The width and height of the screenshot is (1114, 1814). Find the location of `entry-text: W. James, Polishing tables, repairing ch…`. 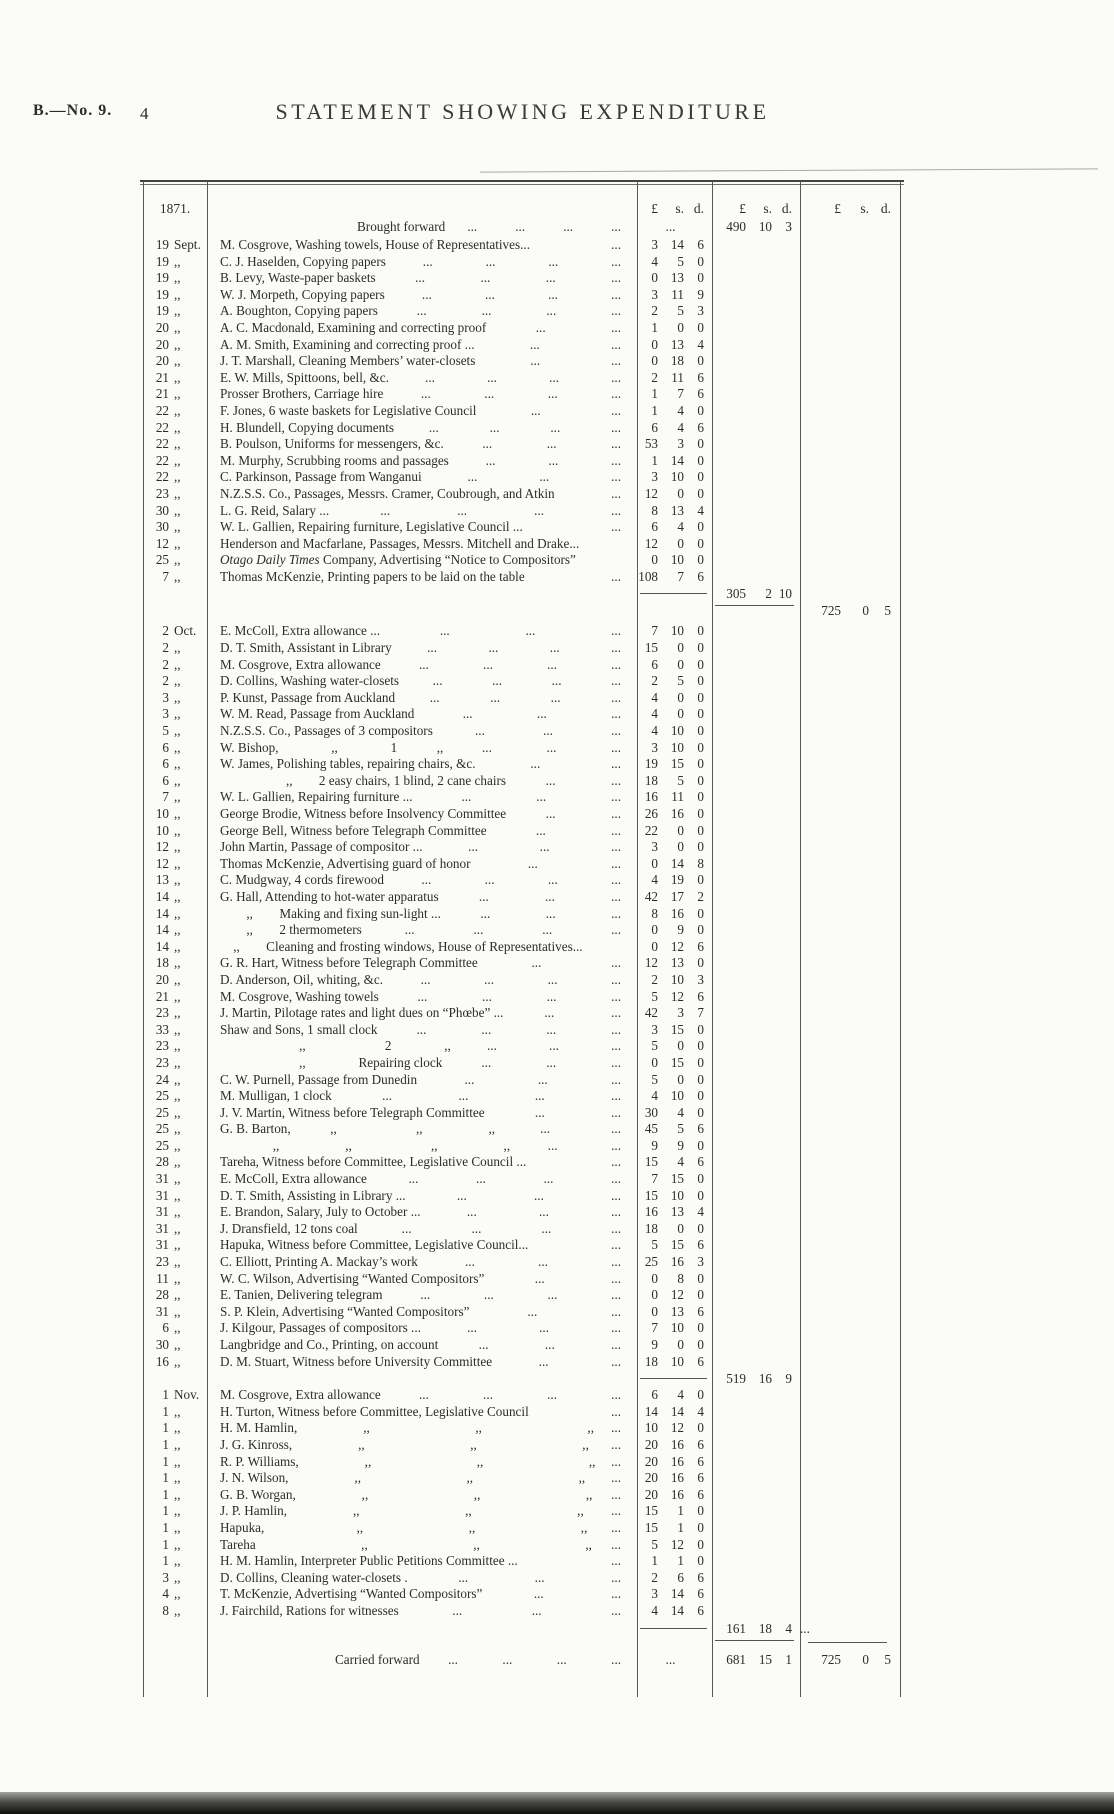

entry-text: W. James, Polishing tables, repairing ch… is located at coordinates (348, 764).